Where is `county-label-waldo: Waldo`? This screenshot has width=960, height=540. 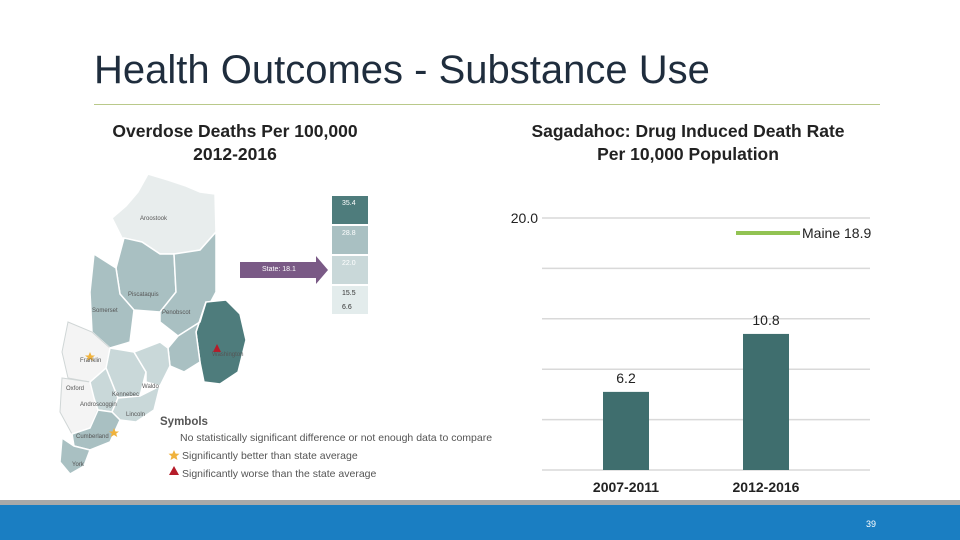
county-label-waldo: Waldo is located at coordinates (150, 387).